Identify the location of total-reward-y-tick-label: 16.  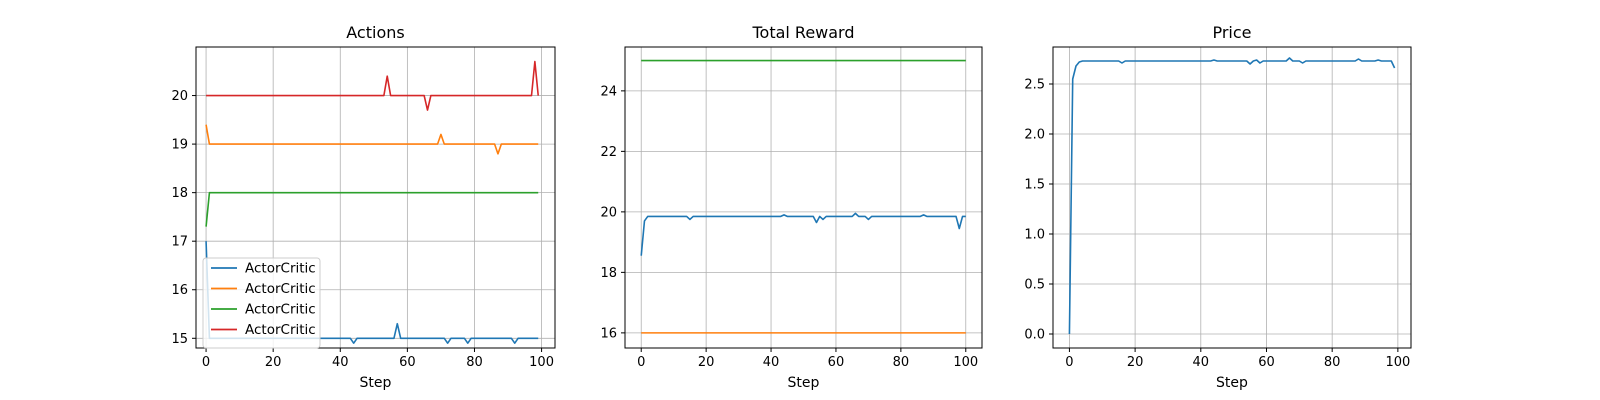
(608, 333).